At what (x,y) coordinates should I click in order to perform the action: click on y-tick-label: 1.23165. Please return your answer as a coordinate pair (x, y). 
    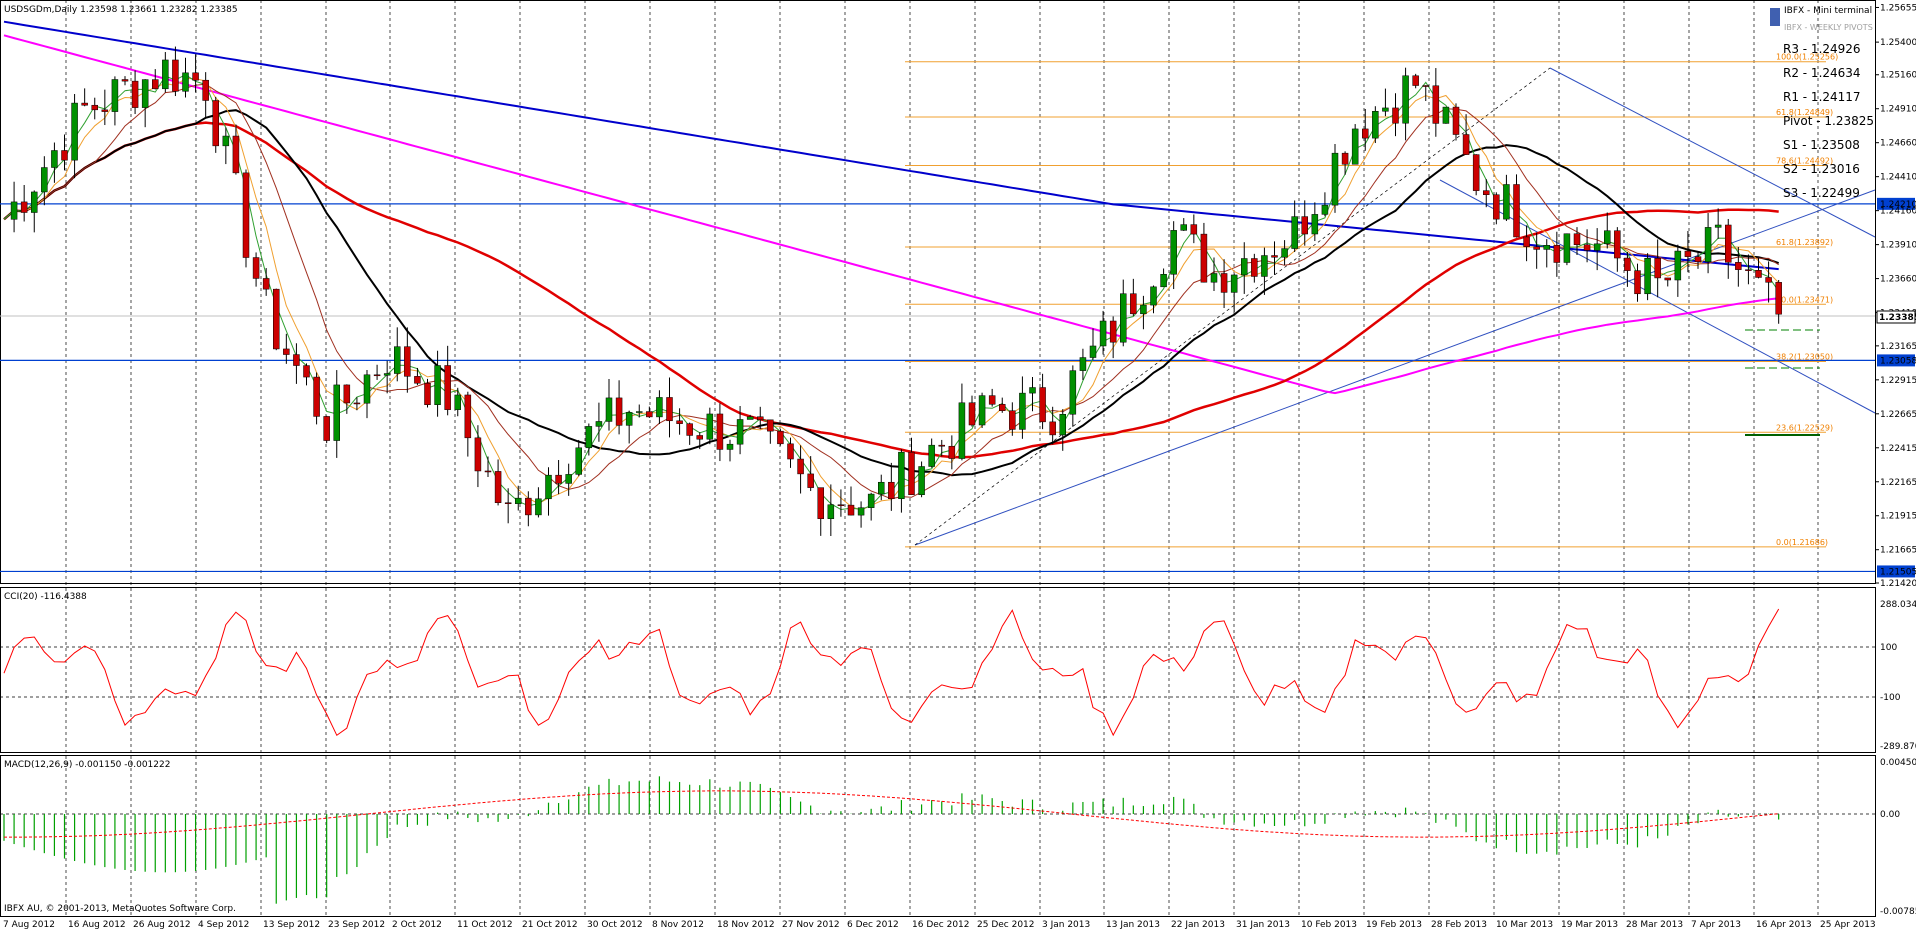
    Looking at the image, I should click on (1898, 347).